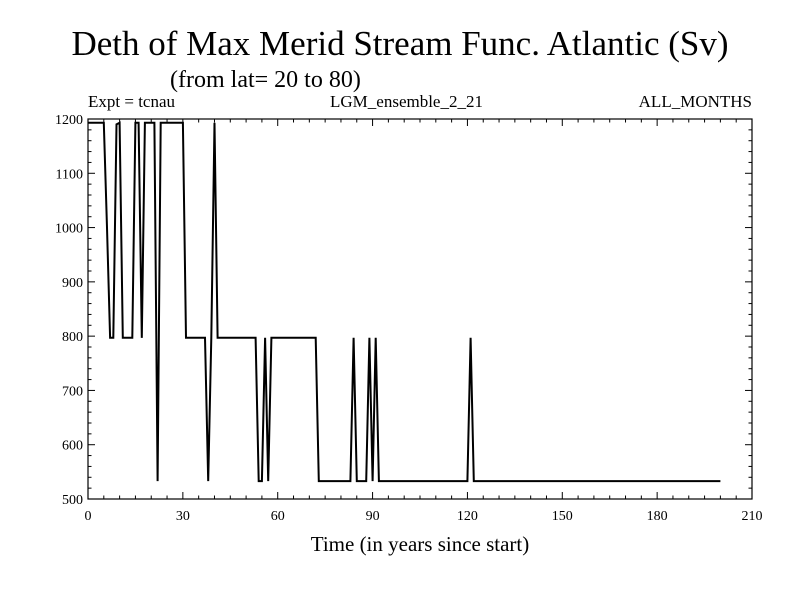 Image resolution: width=800 pixels, height=600 pixels. Describe the element at coordinates (72, 500) in the screenshot. I see `y-tick-label: 500` at that location.